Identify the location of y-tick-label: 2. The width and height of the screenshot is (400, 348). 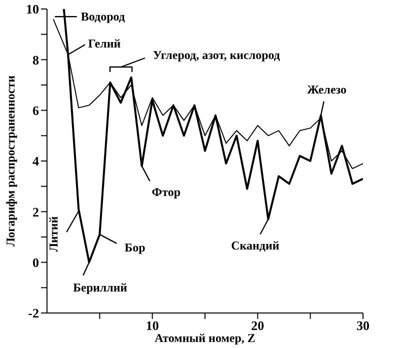
(35, 212).